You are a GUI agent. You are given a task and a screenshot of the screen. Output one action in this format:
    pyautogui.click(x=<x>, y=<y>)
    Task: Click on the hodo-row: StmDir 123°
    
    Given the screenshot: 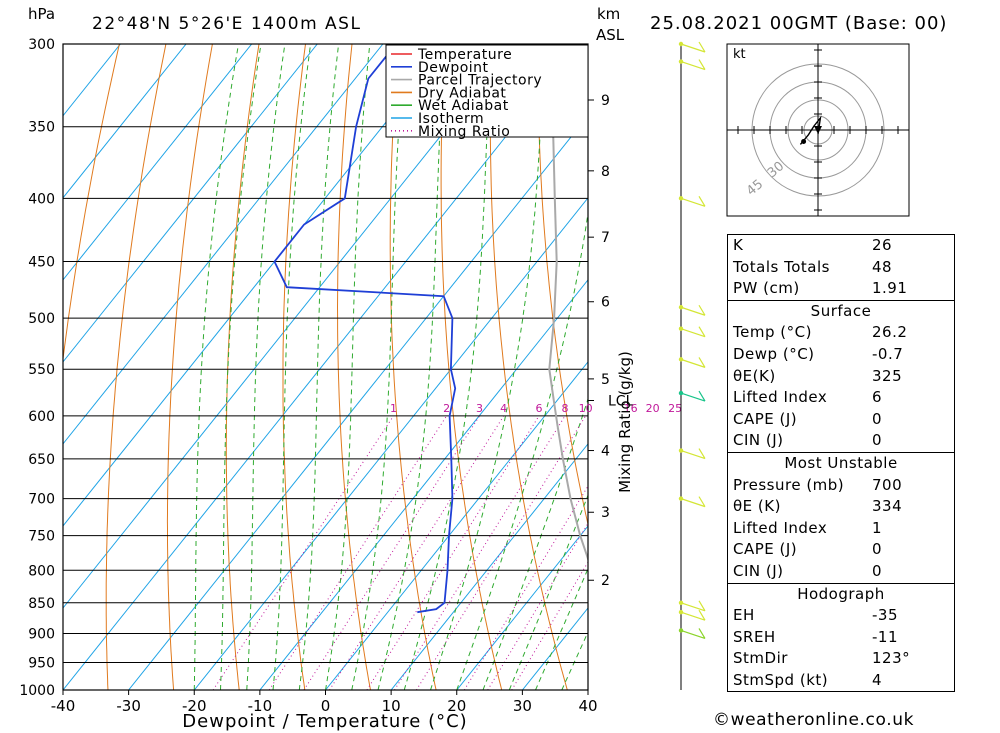 What is the action you would take?
    pyautogui.click(x=841, y=659)
    